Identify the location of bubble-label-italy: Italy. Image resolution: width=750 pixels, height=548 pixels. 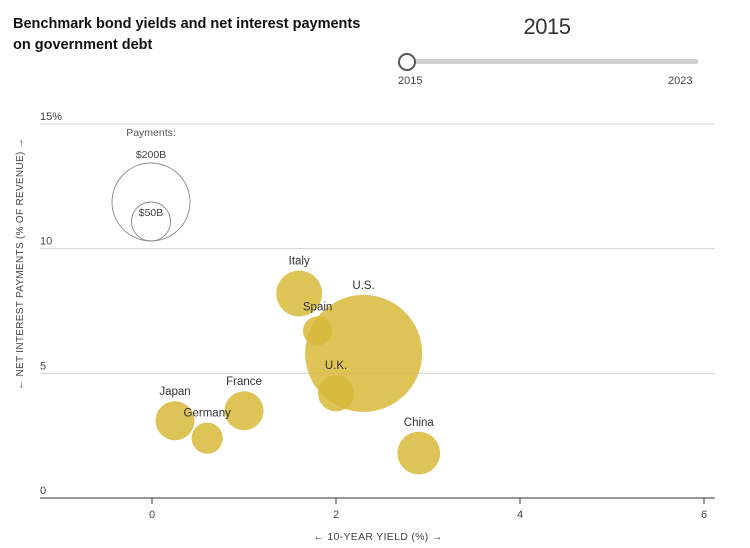
(299, 262).